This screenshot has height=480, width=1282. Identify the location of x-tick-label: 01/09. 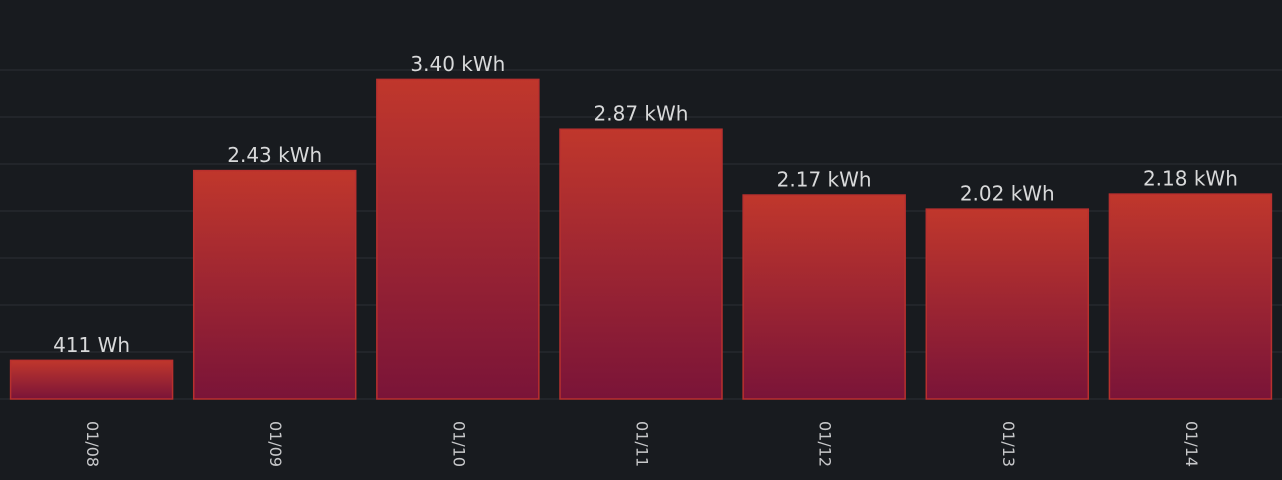
(275, 444).